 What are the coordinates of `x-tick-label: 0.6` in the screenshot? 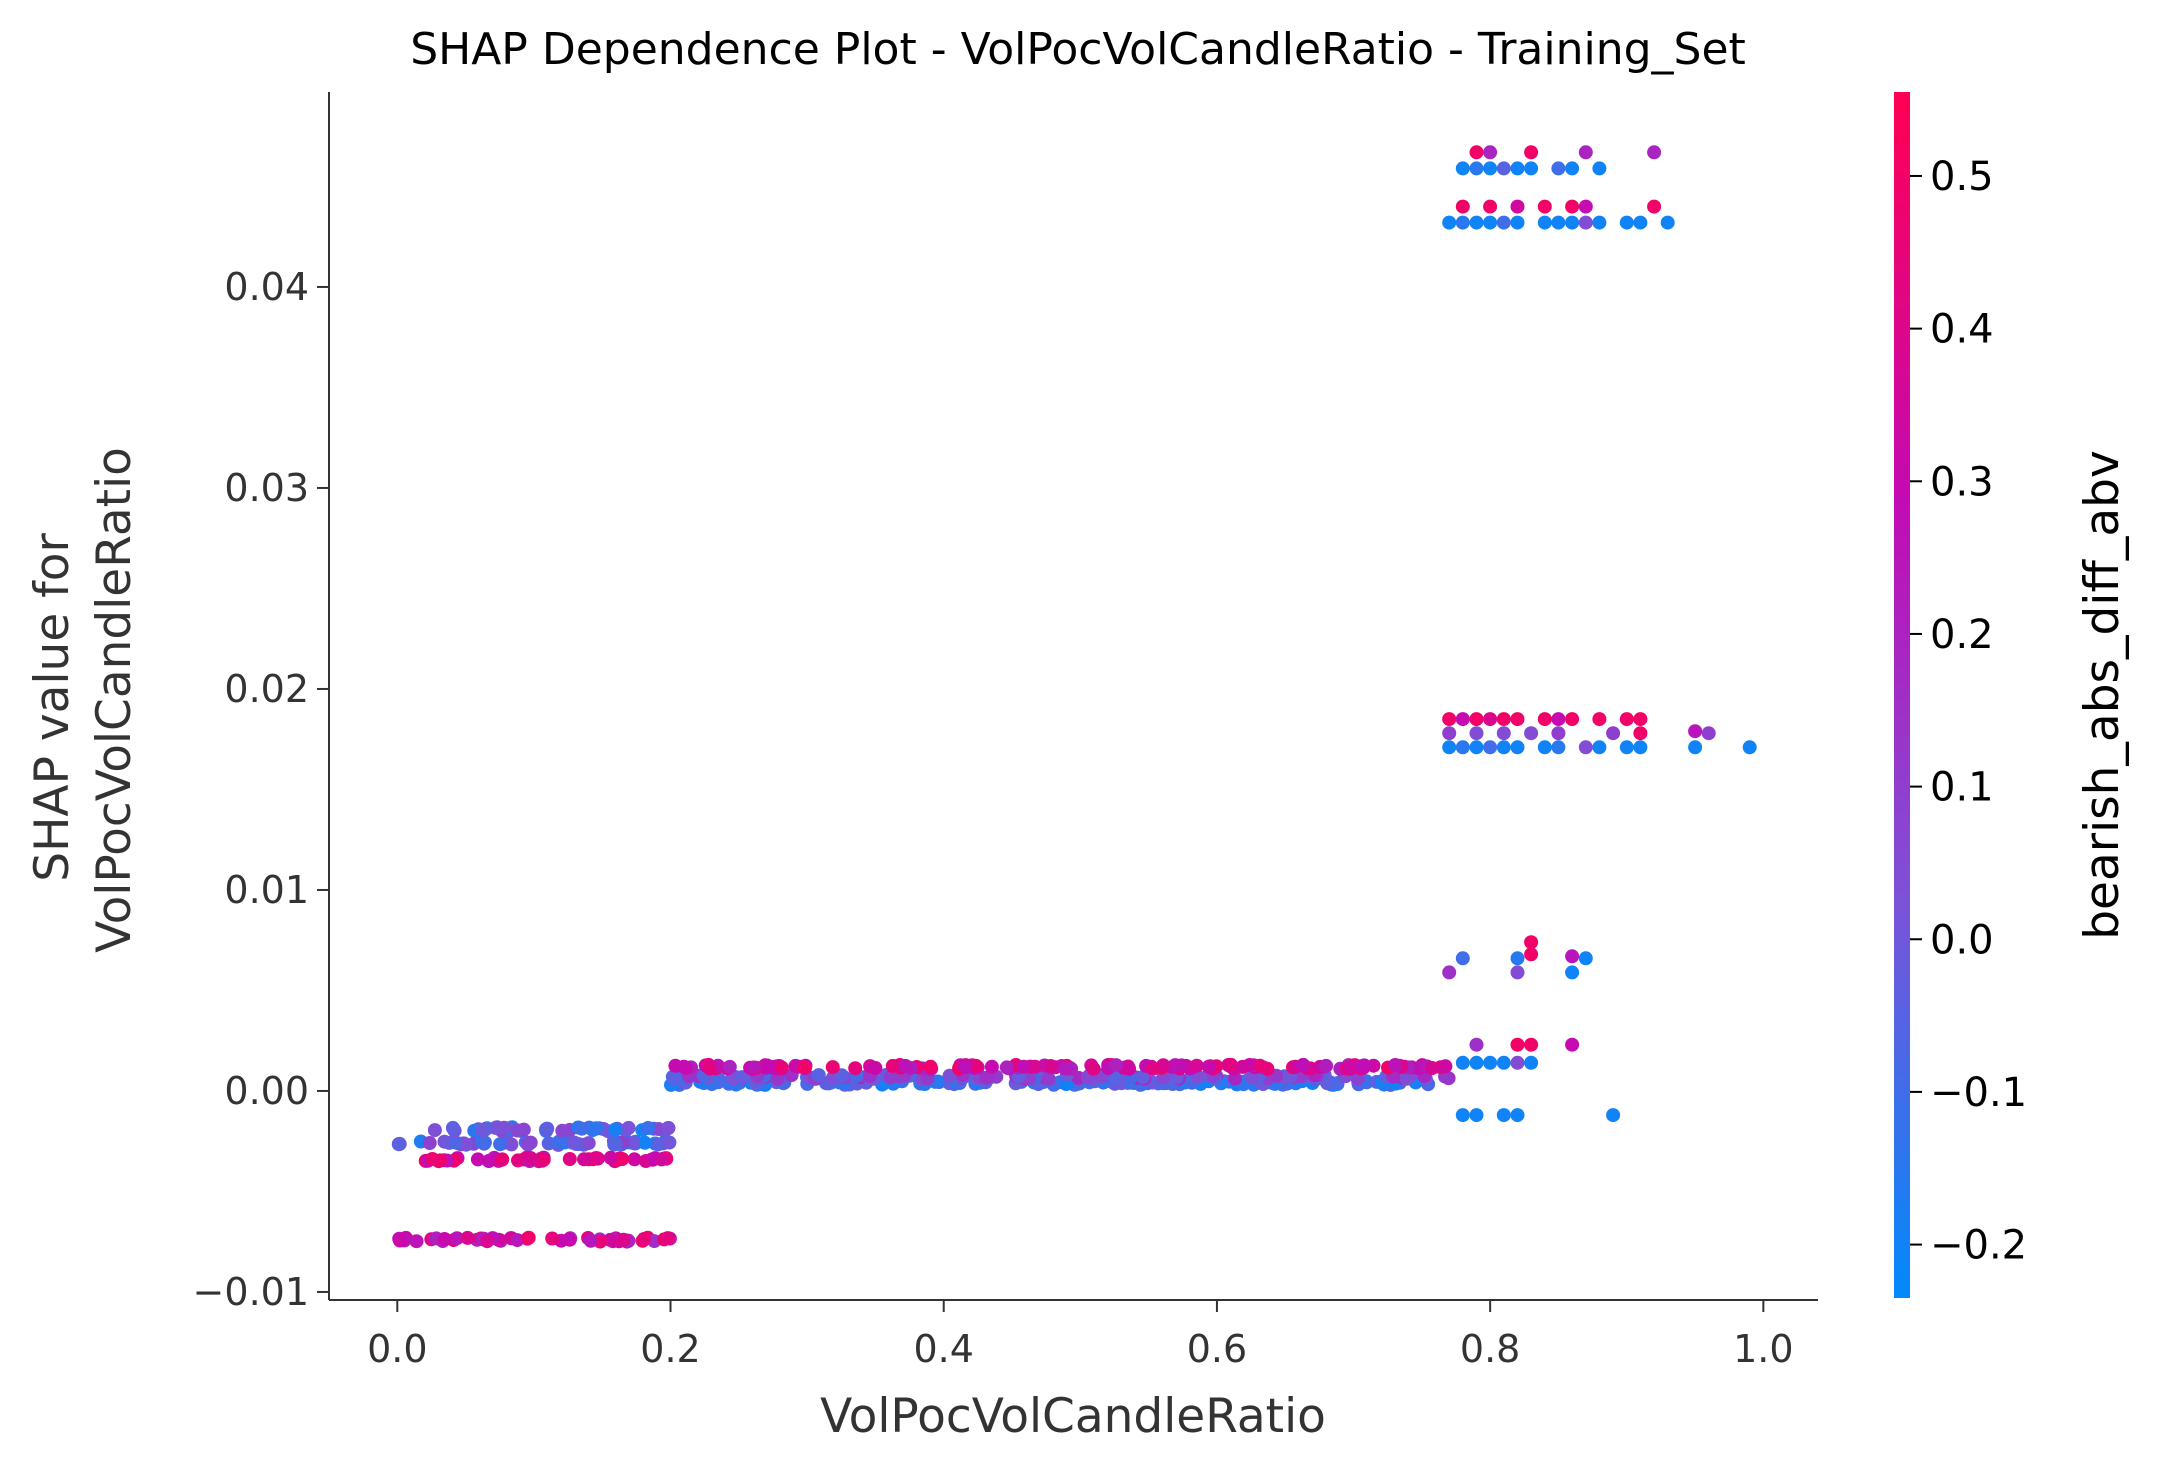 It's located at (1217, 1349).